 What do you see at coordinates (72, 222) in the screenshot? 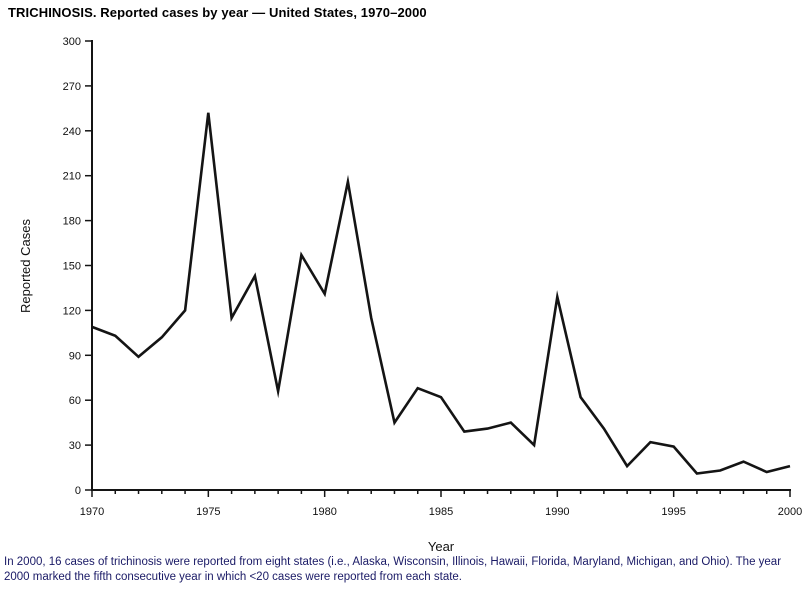
I see `y-tick-label: 180` at bounding box center [72, 222].